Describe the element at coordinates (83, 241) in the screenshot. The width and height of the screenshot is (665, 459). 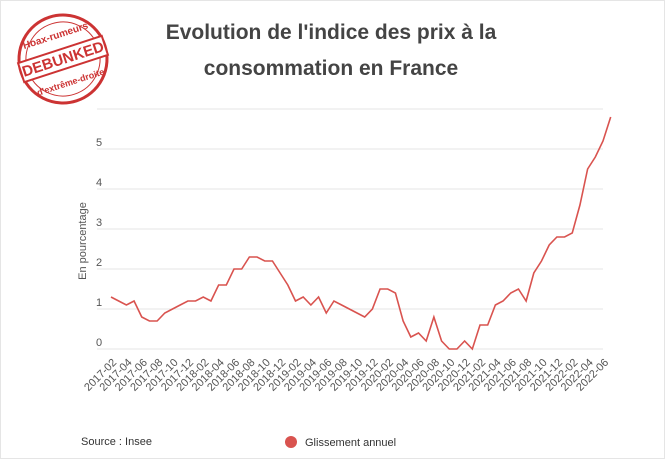
I see `y-axis-label: En pourcentage` at that location.